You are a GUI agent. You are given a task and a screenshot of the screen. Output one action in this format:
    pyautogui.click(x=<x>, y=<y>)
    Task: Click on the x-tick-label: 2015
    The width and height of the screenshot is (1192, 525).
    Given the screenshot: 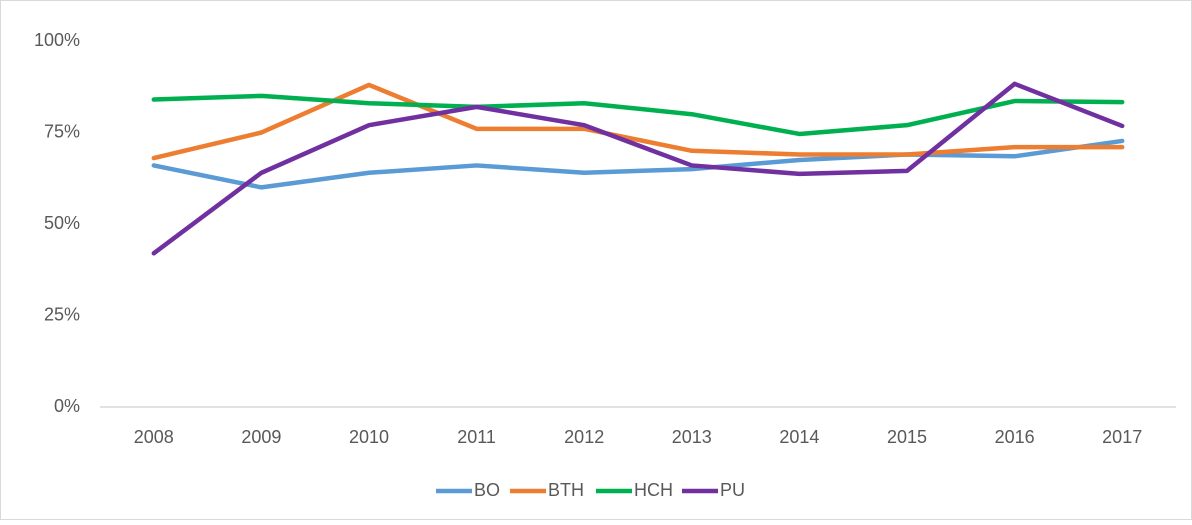 What is the action you would take?
    pyautogui.click(x=907, y=437)
    